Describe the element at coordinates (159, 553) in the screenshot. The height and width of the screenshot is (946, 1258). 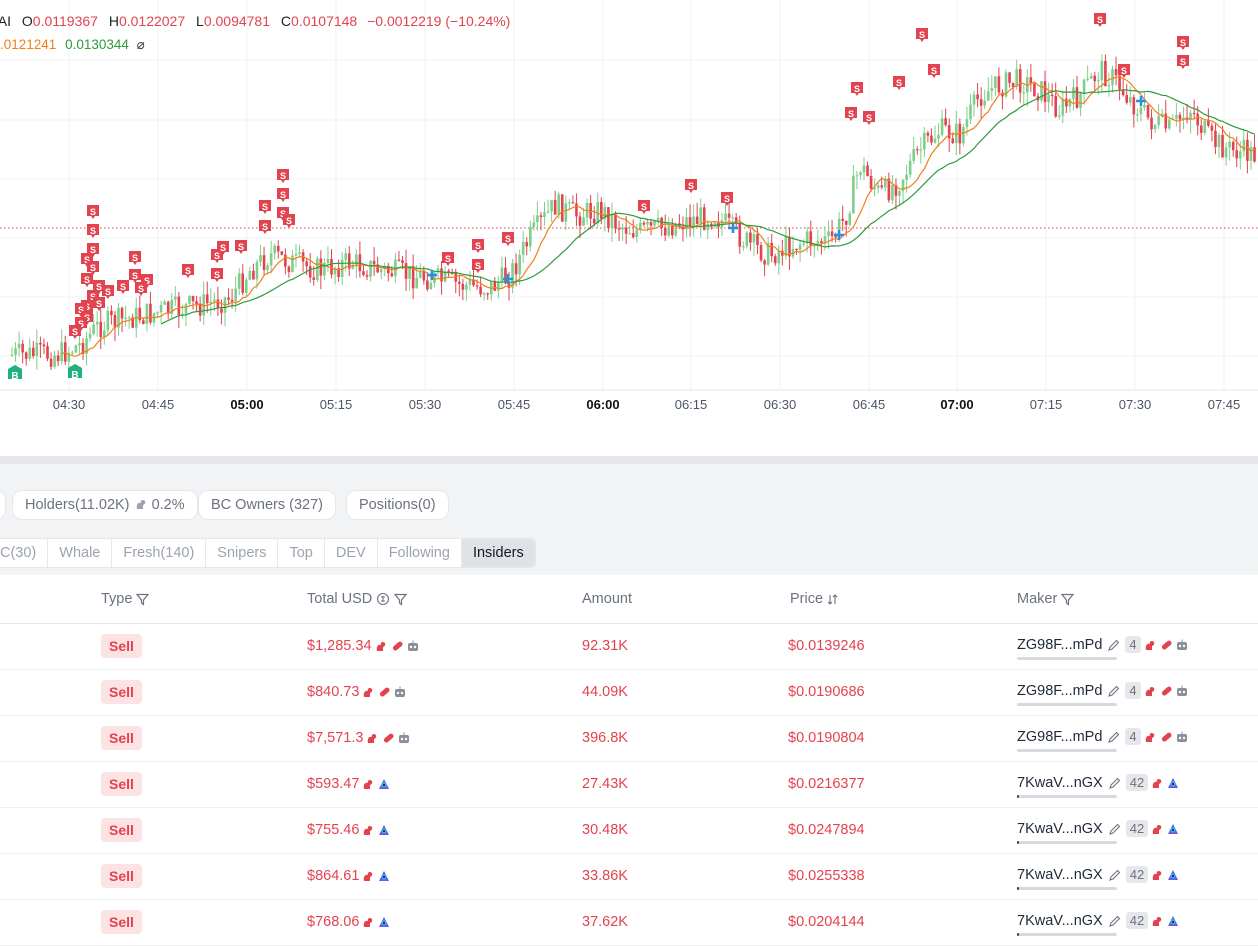
I see `filter-tab-fresh: Fresh(140)` at that location.